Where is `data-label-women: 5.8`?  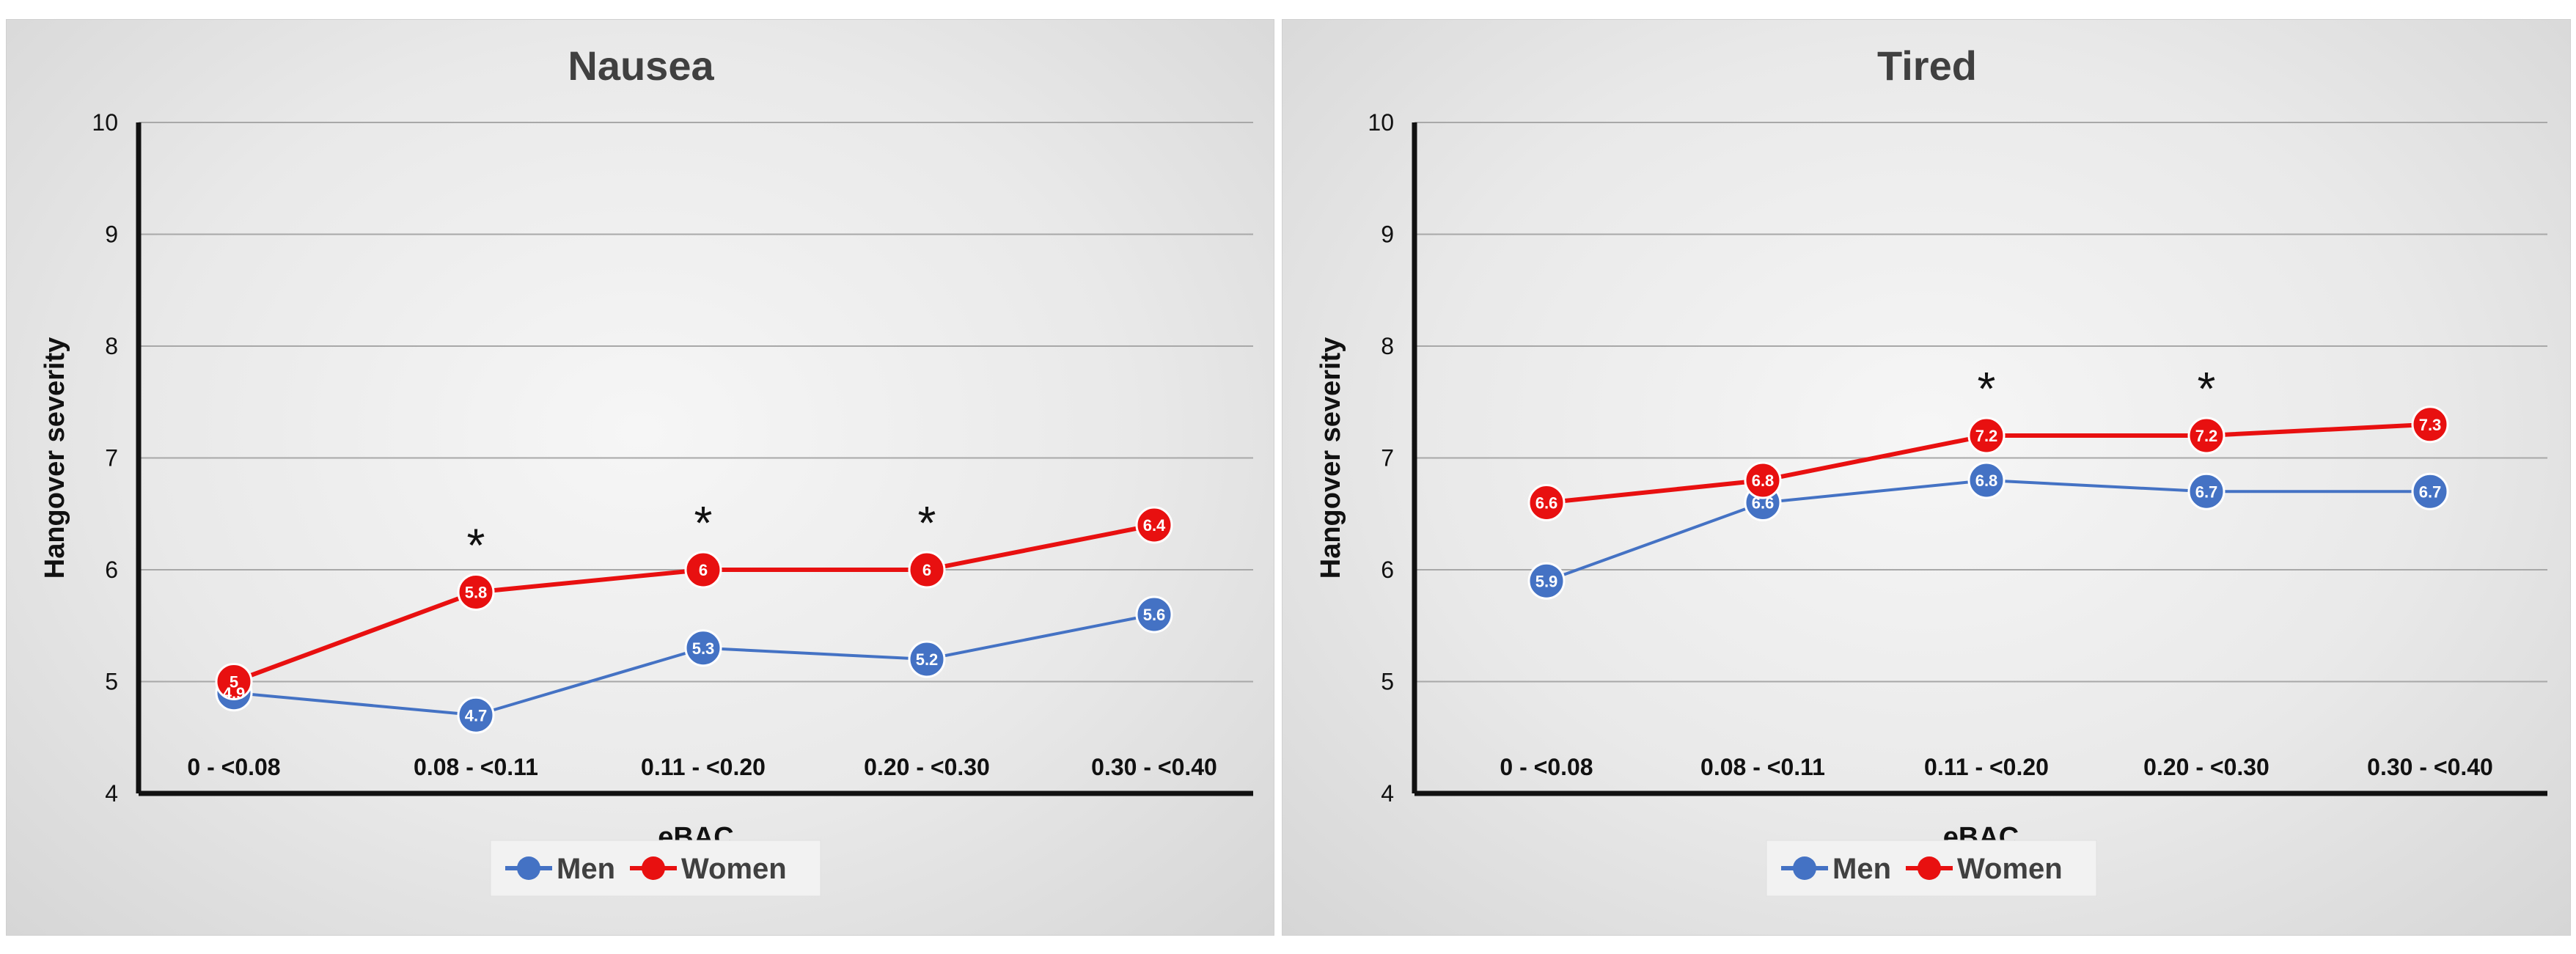 data-label-women: 5.8 is located at coordinates (477, 593).